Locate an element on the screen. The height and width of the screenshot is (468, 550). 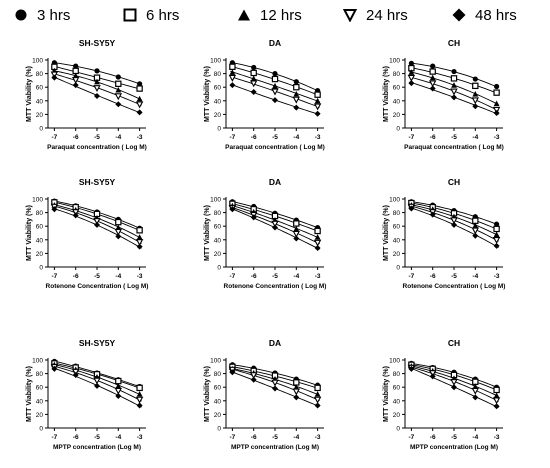
chart-title: DA is located at coordinates (275, 43).